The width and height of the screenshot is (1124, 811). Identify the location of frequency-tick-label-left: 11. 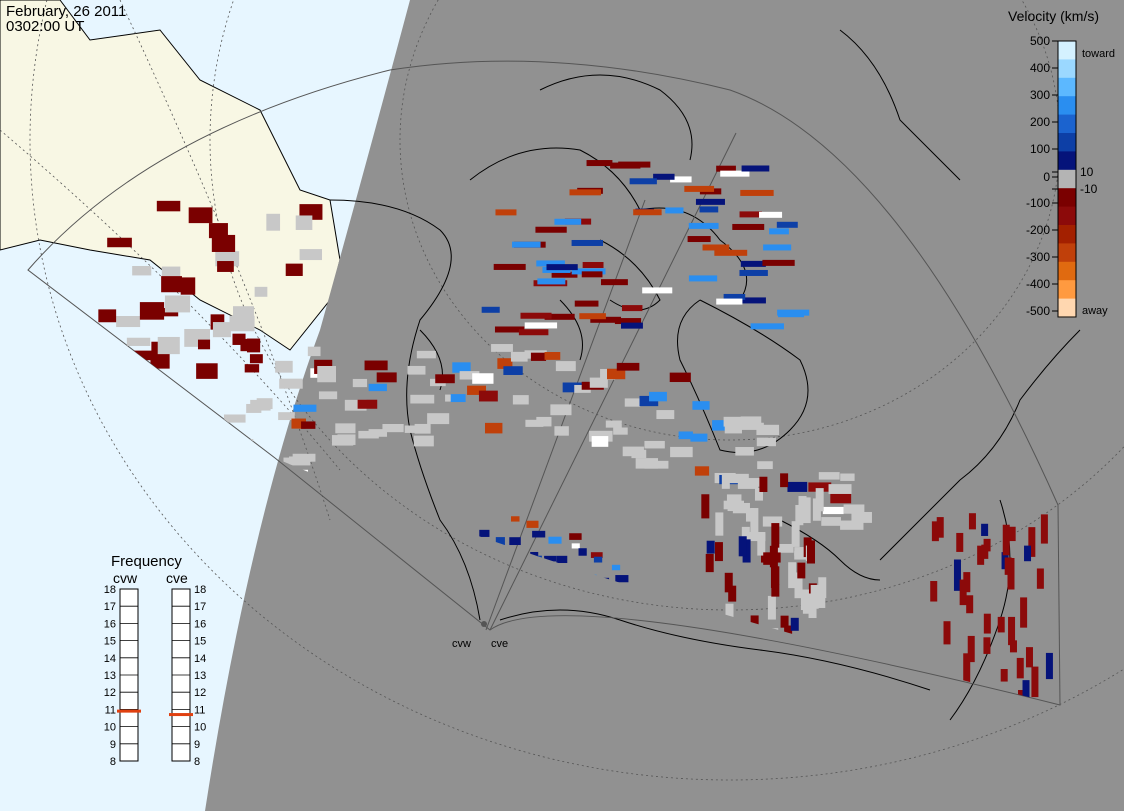
(110, 710).